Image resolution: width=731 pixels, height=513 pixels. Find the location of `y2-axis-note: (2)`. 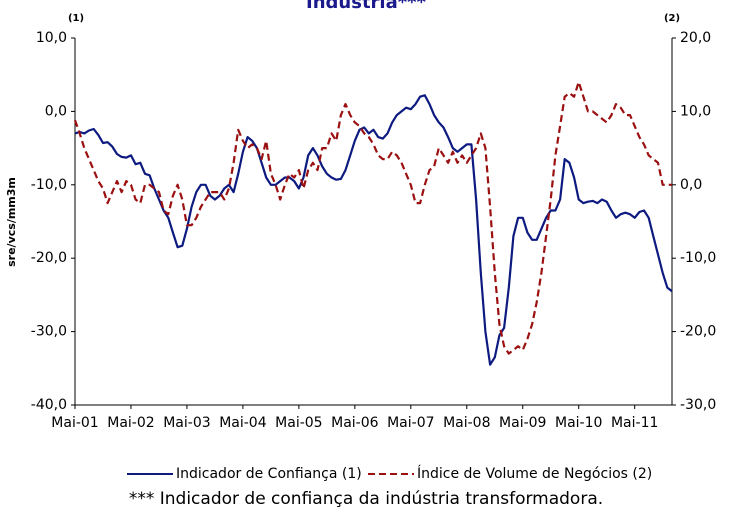

y2-axis-note: (2) is located at coordinates (672, 18).